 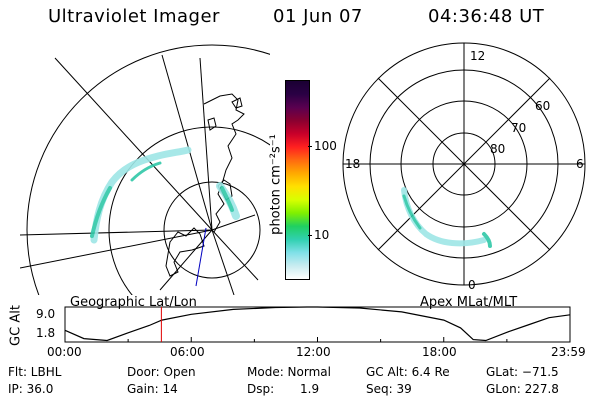 What do you see at coordinates (477, 56) in the screenshot?
I see `mlt-label-12: 12` at bounding box center [477, 56].